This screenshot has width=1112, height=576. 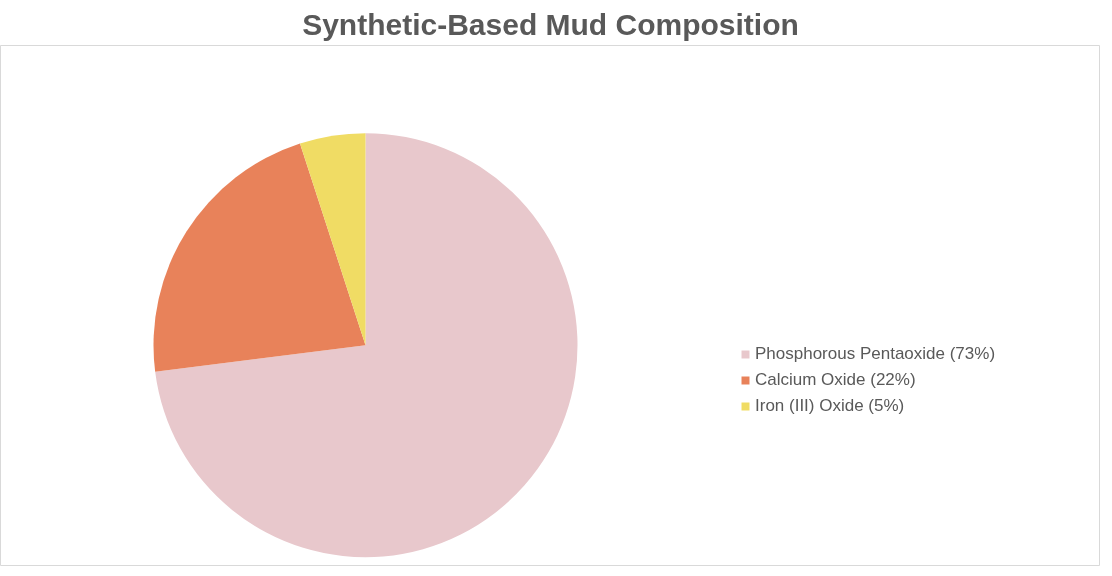 What do you see at coordinates (550, 24) in the screenshot?
I see `chart-title: Synthetic-Based Mud Composition` at bounding box center [550, 24].